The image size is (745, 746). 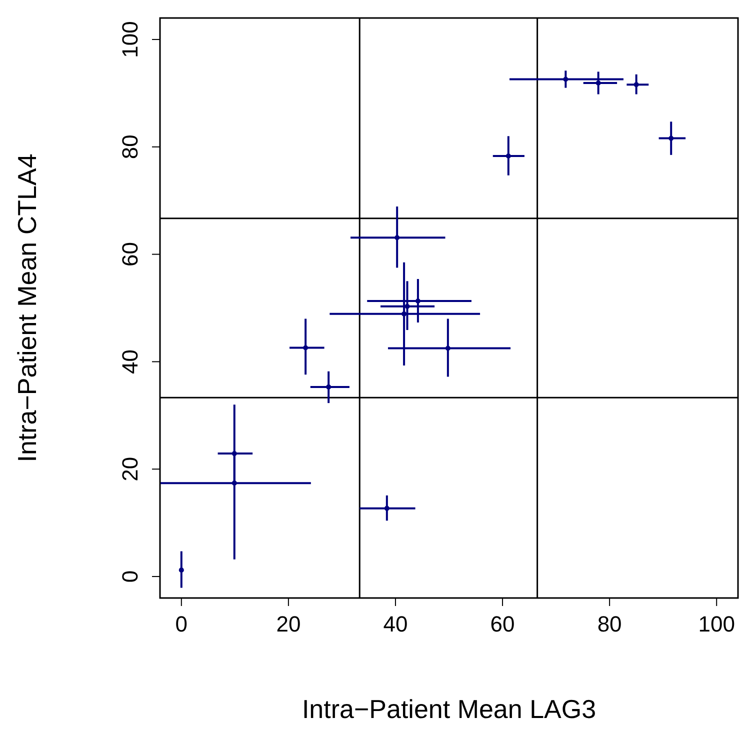 I want to click on x-tick-label: 100, so click(x=716, y=624).